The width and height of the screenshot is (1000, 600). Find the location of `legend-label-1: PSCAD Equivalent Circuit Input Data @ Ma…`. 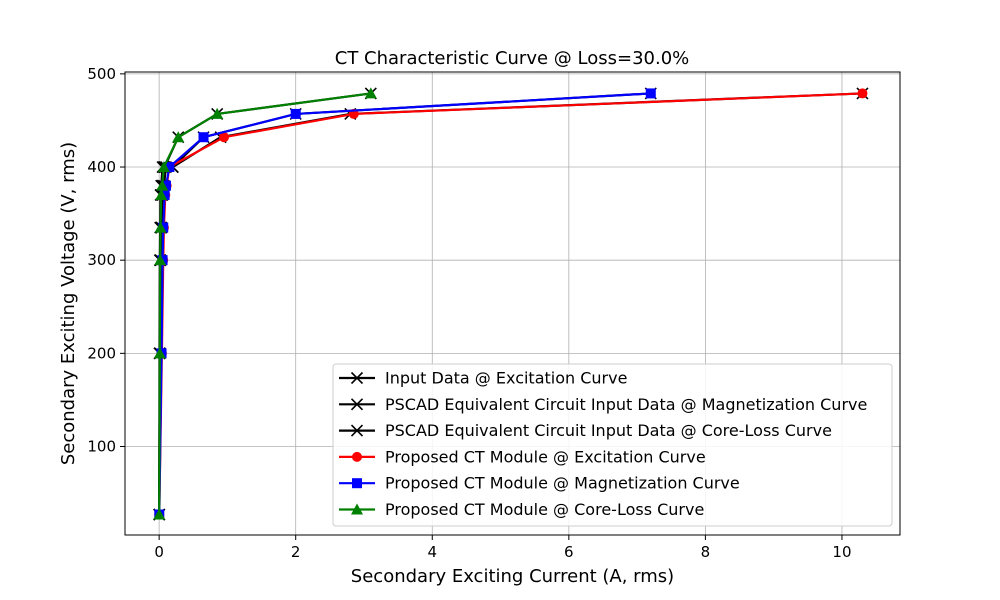

legend-label-1: PSCAD Equivalent Circuit Input Data @ Ma… is located at coordinates (626, 404).